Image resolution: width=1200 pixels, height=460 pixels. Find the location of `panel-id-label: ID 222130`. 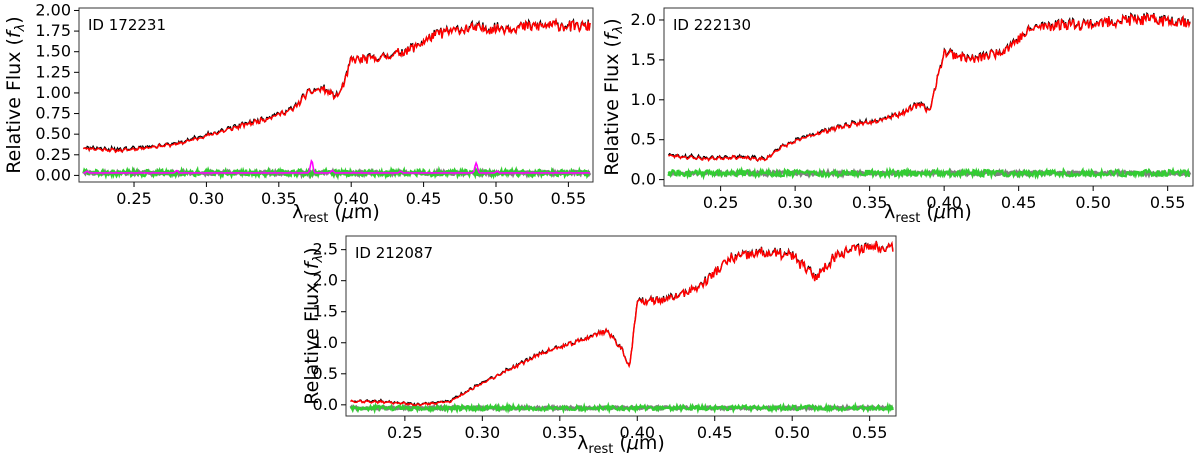

panel-id-label: ID 222130 is located at coordinates (712, 25).